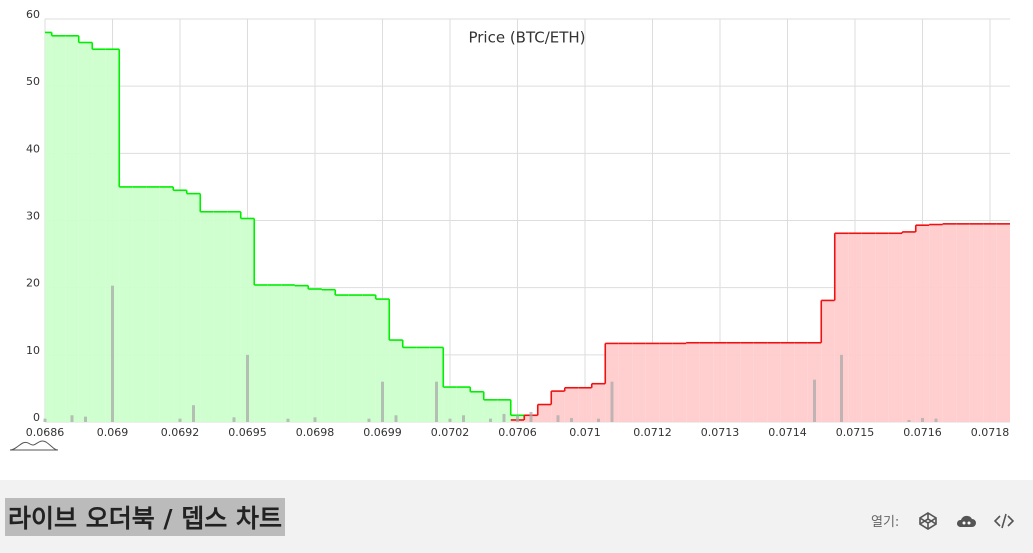 The height and width of the screenshot is (553, 1033). Describe the element at coordinates (652, 432) in the screenshot. I see `x-tick-label: 0.0712` at that location.